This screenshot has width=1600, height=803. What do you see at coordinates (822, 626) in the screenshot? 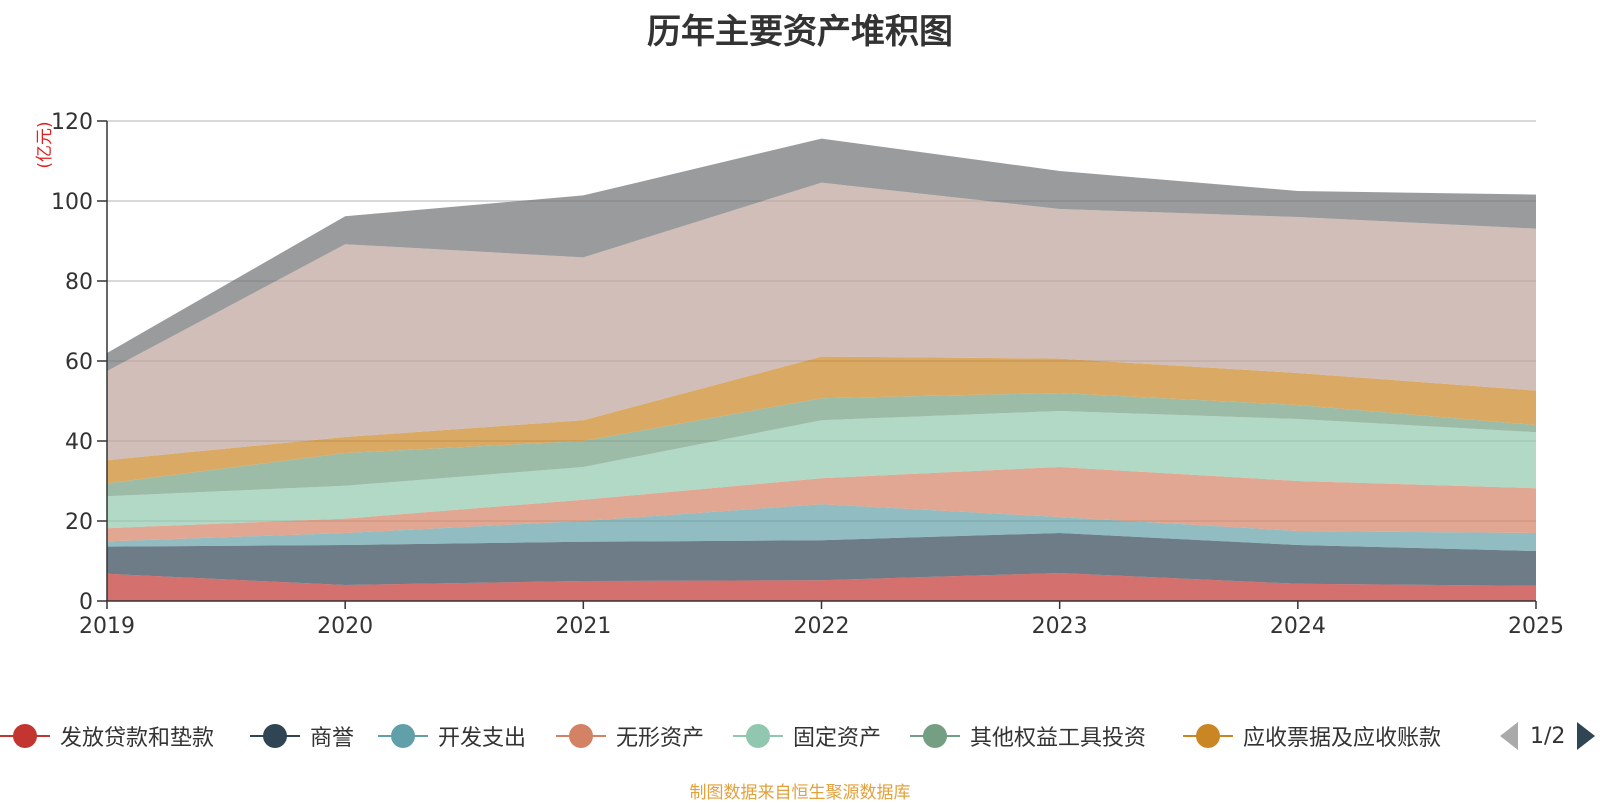
I see `x-tick-label: 2022` at bounding box center [822, 626].